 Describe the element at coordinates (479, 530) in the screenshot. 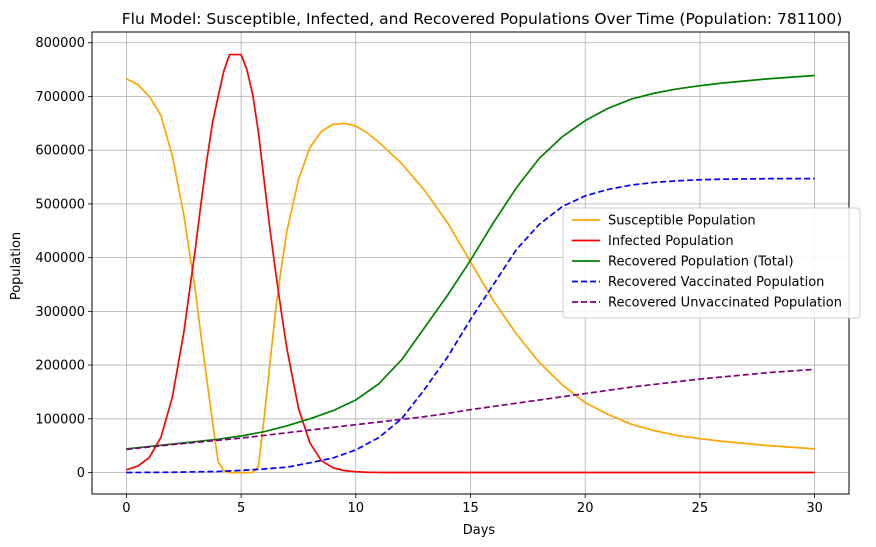

I see `x-axis-label: Days` at that location.